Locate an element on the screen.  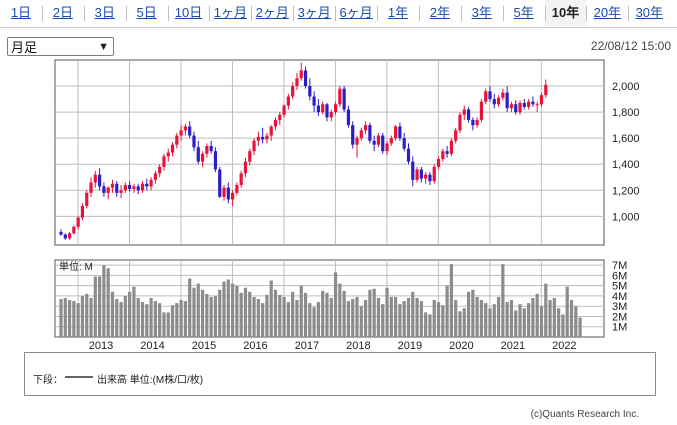
tab-9: 1年 is located at coordinates (398, 13).